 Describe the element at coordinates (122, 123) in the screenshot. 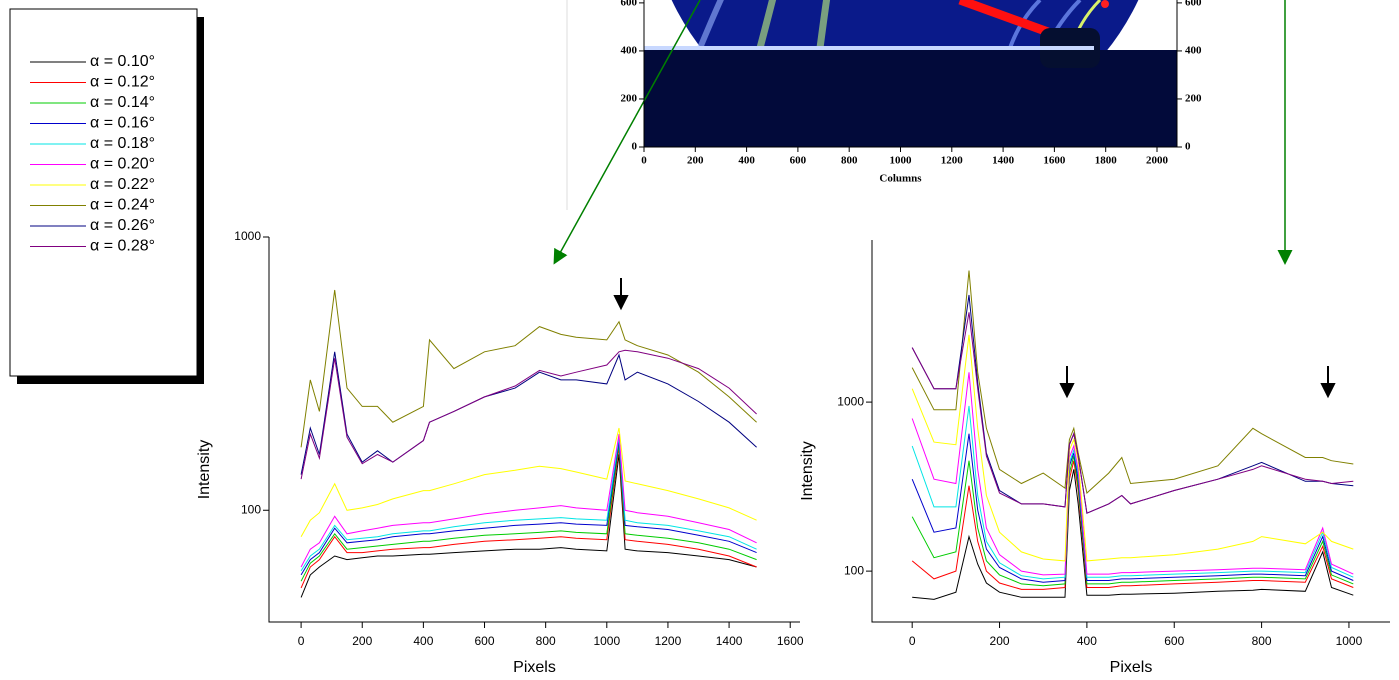

I see `legend-label: α = 0.16°` at that location.